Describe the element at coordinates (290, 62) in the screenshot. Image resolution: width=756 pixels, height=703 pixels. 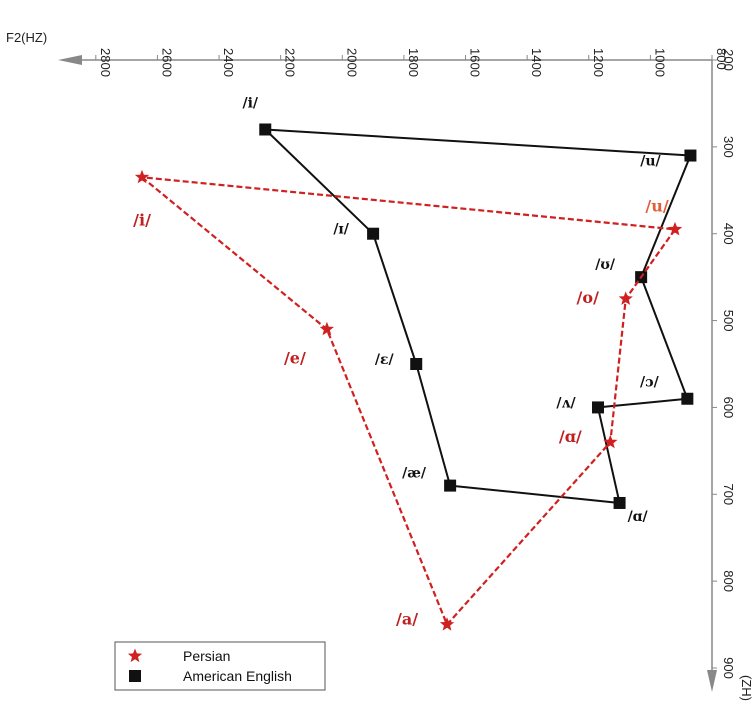
I see `x-tick-label: 2200` at that location.